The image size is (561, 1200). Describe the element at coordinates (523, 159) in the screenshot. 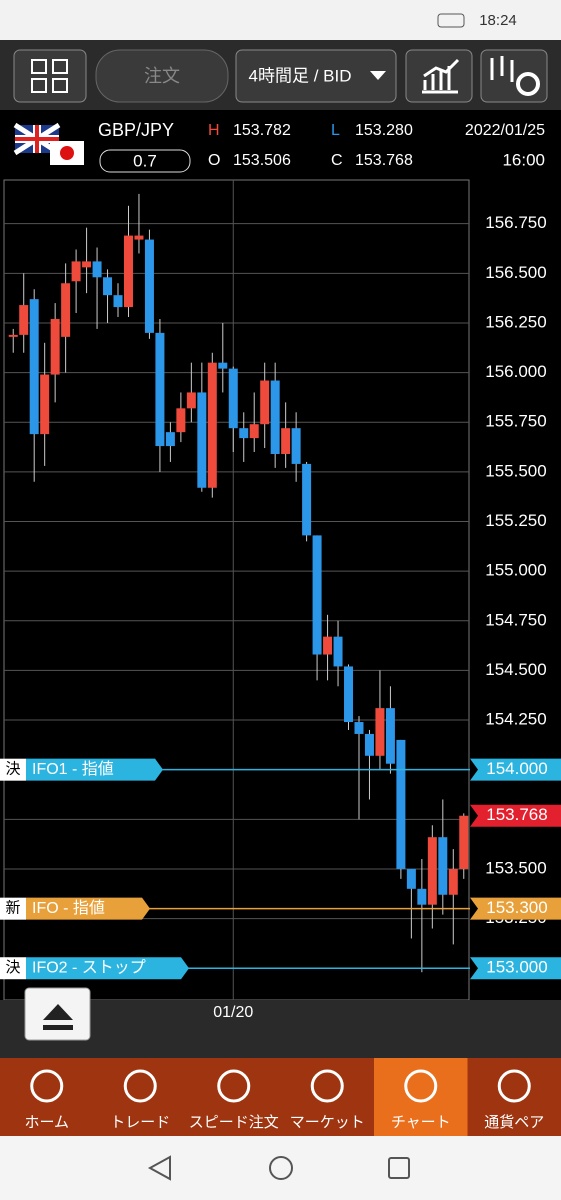

I see `time: 16:00` at that location.